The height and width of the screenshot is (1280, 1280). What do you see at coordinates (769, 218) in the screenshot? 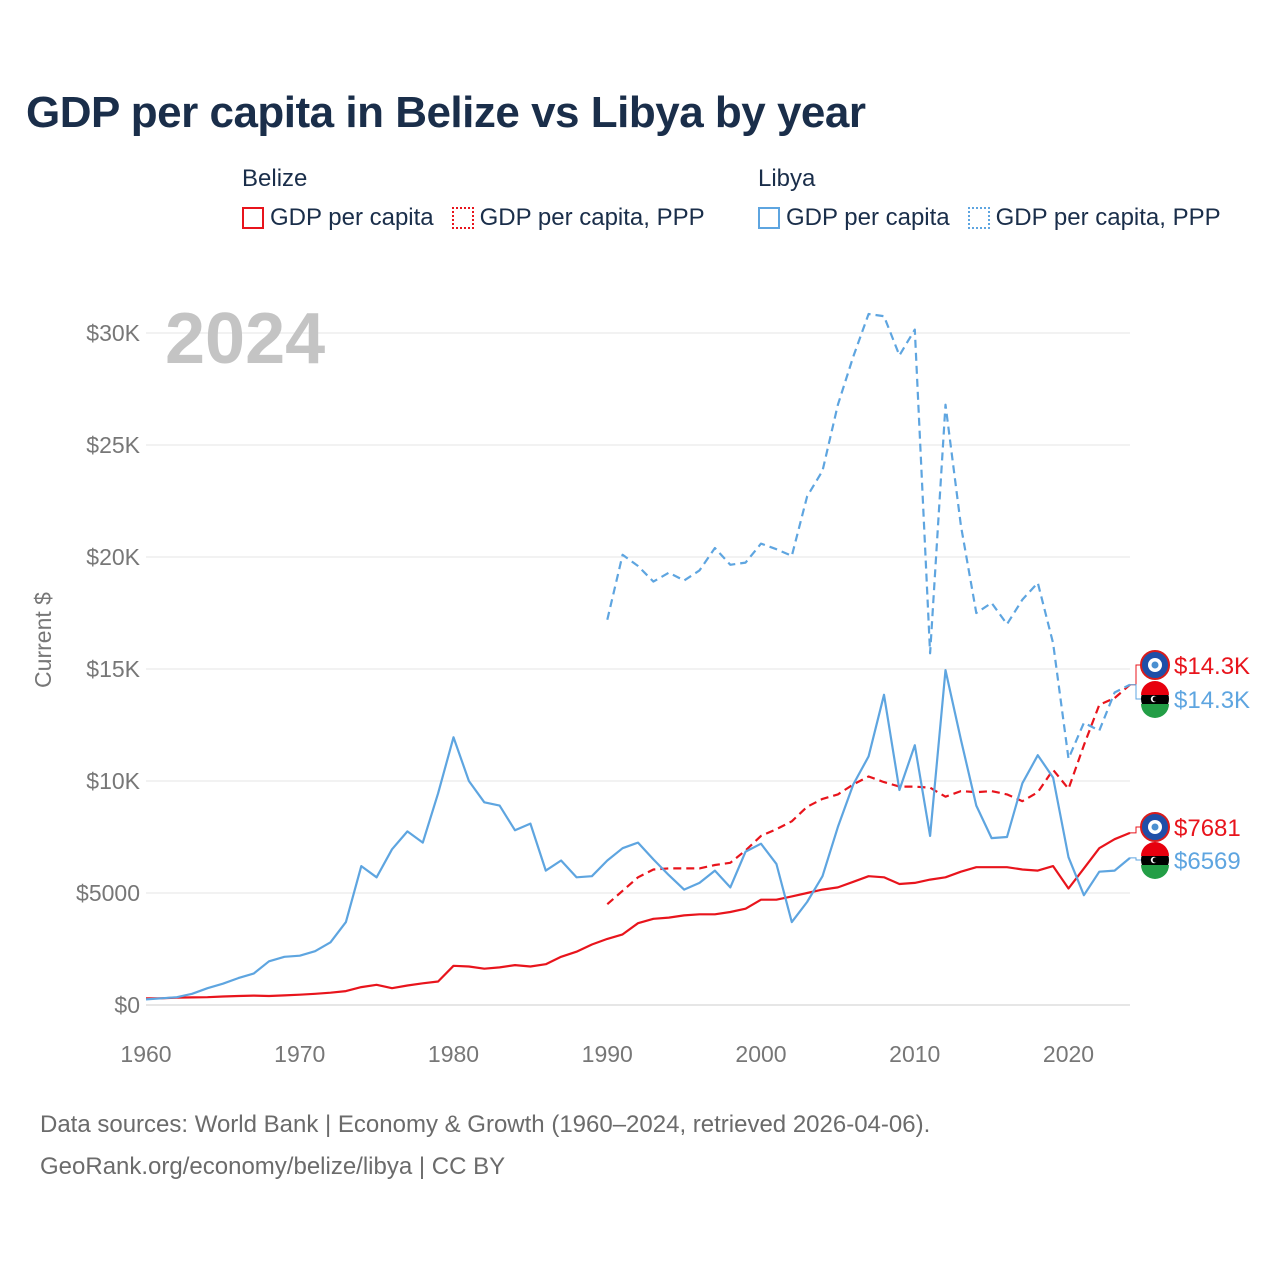
I see `legend-swatch-libya-gdp` at bounding box center [769, 218].